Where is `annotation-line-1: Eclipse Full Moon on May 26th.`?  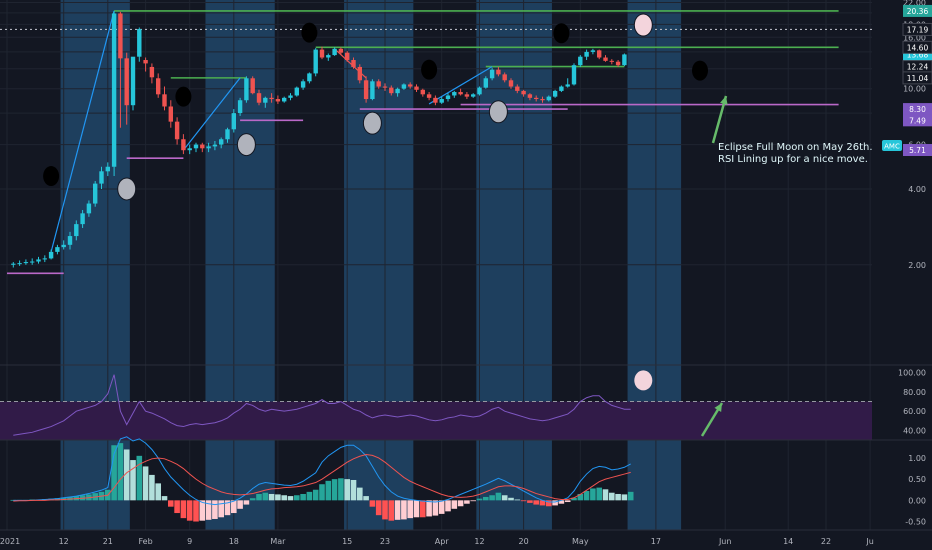 annotation-line-1: Eclipse Full Moon on May 26th. is located at coordinates (795, 147).